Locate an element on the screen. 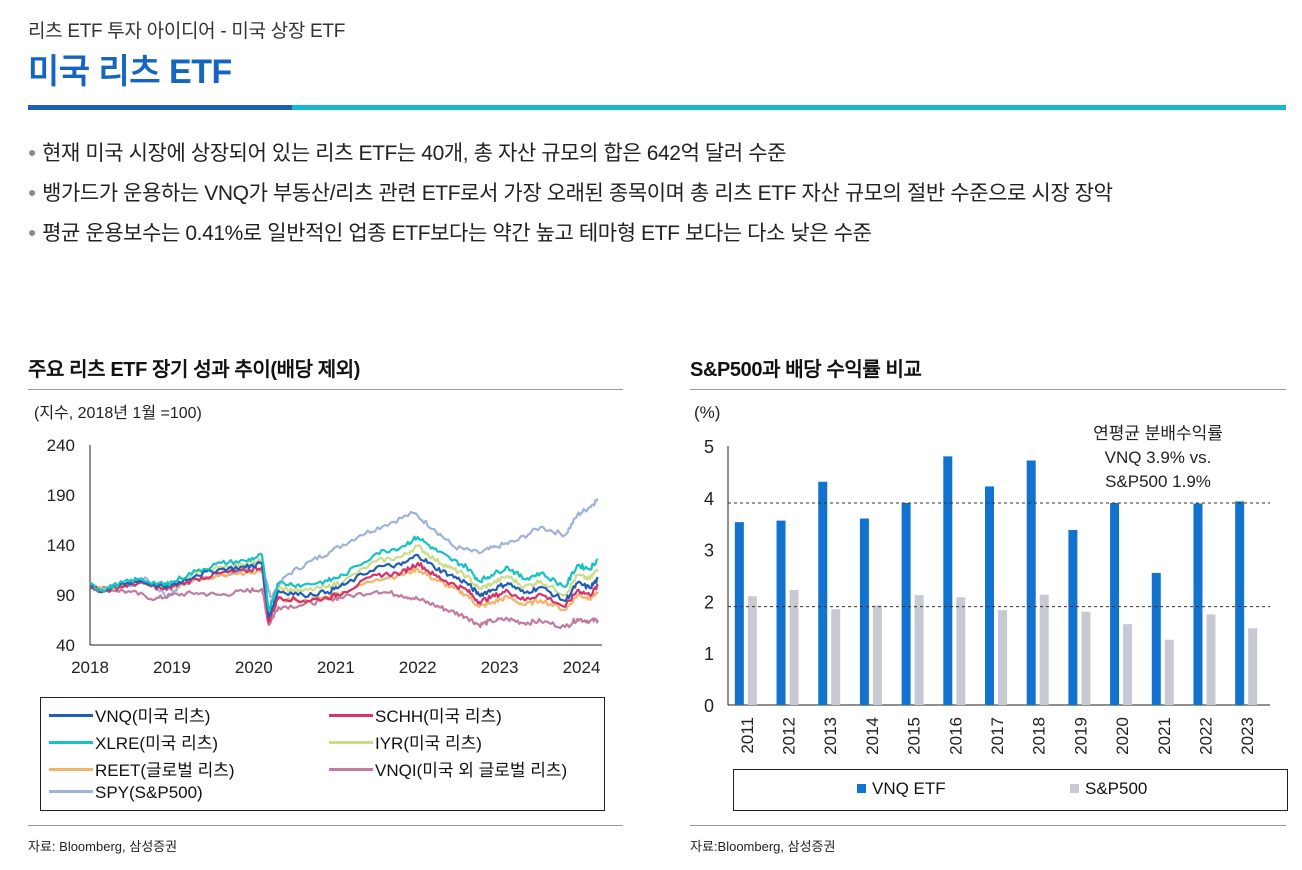  y-tick-label: 2 is located at coordinates (709, 602).